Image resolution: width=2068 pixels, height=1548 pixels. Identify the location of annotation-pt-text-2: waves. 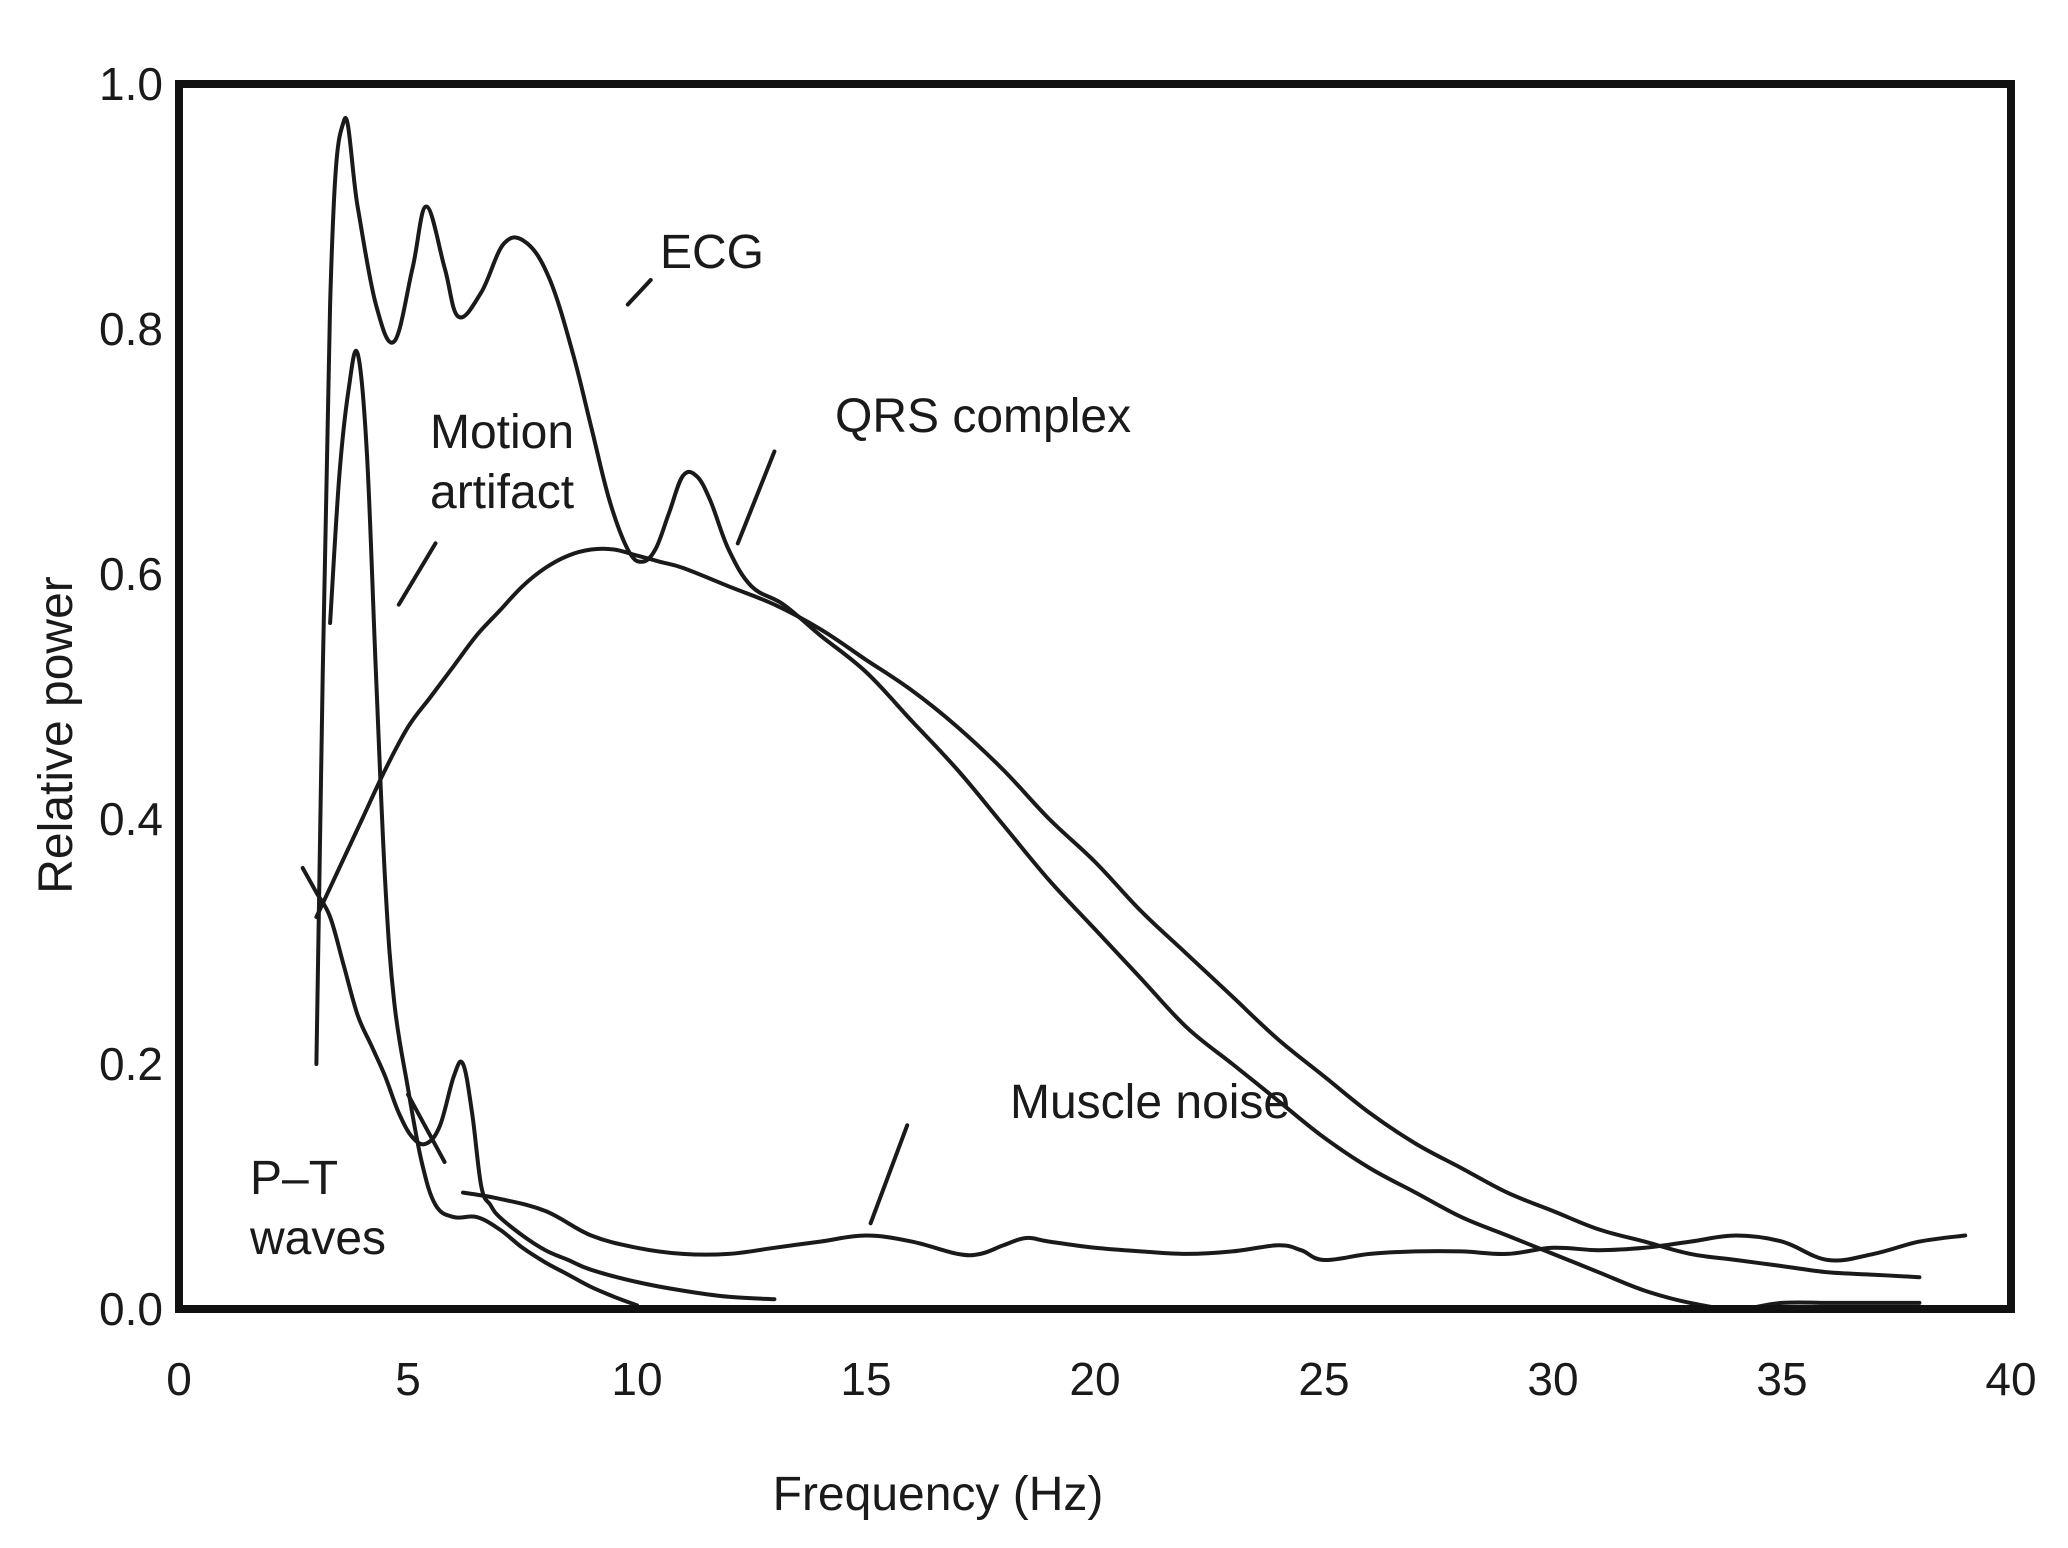
(317, 1238).